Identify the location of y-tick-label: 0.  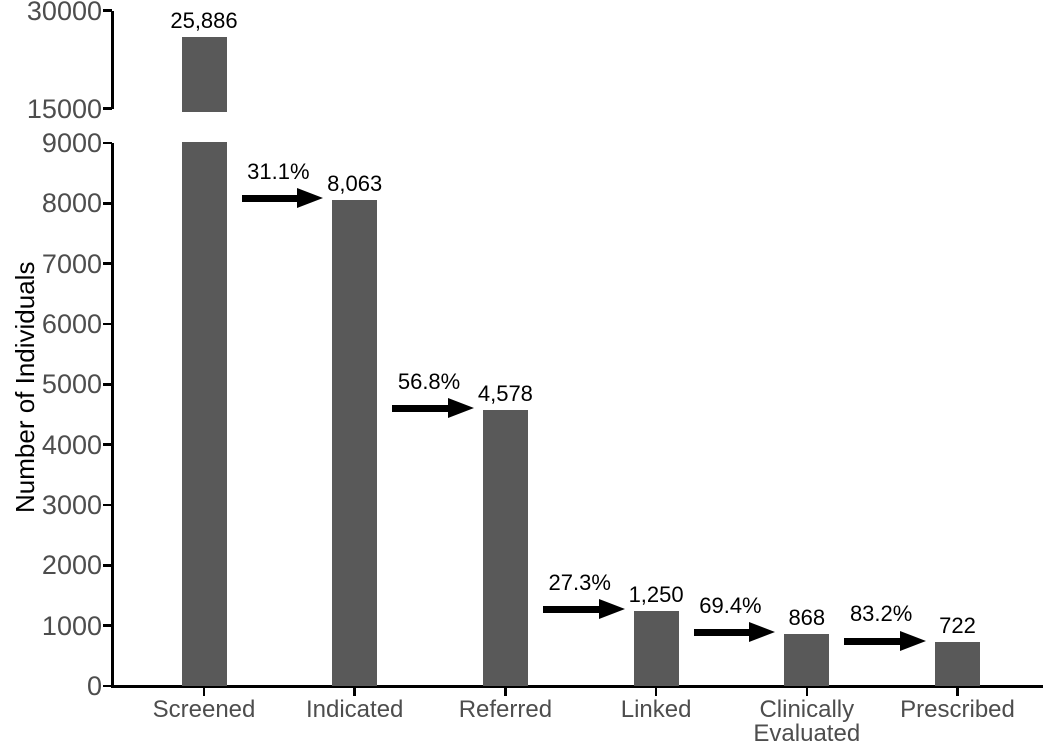
(94, 686).